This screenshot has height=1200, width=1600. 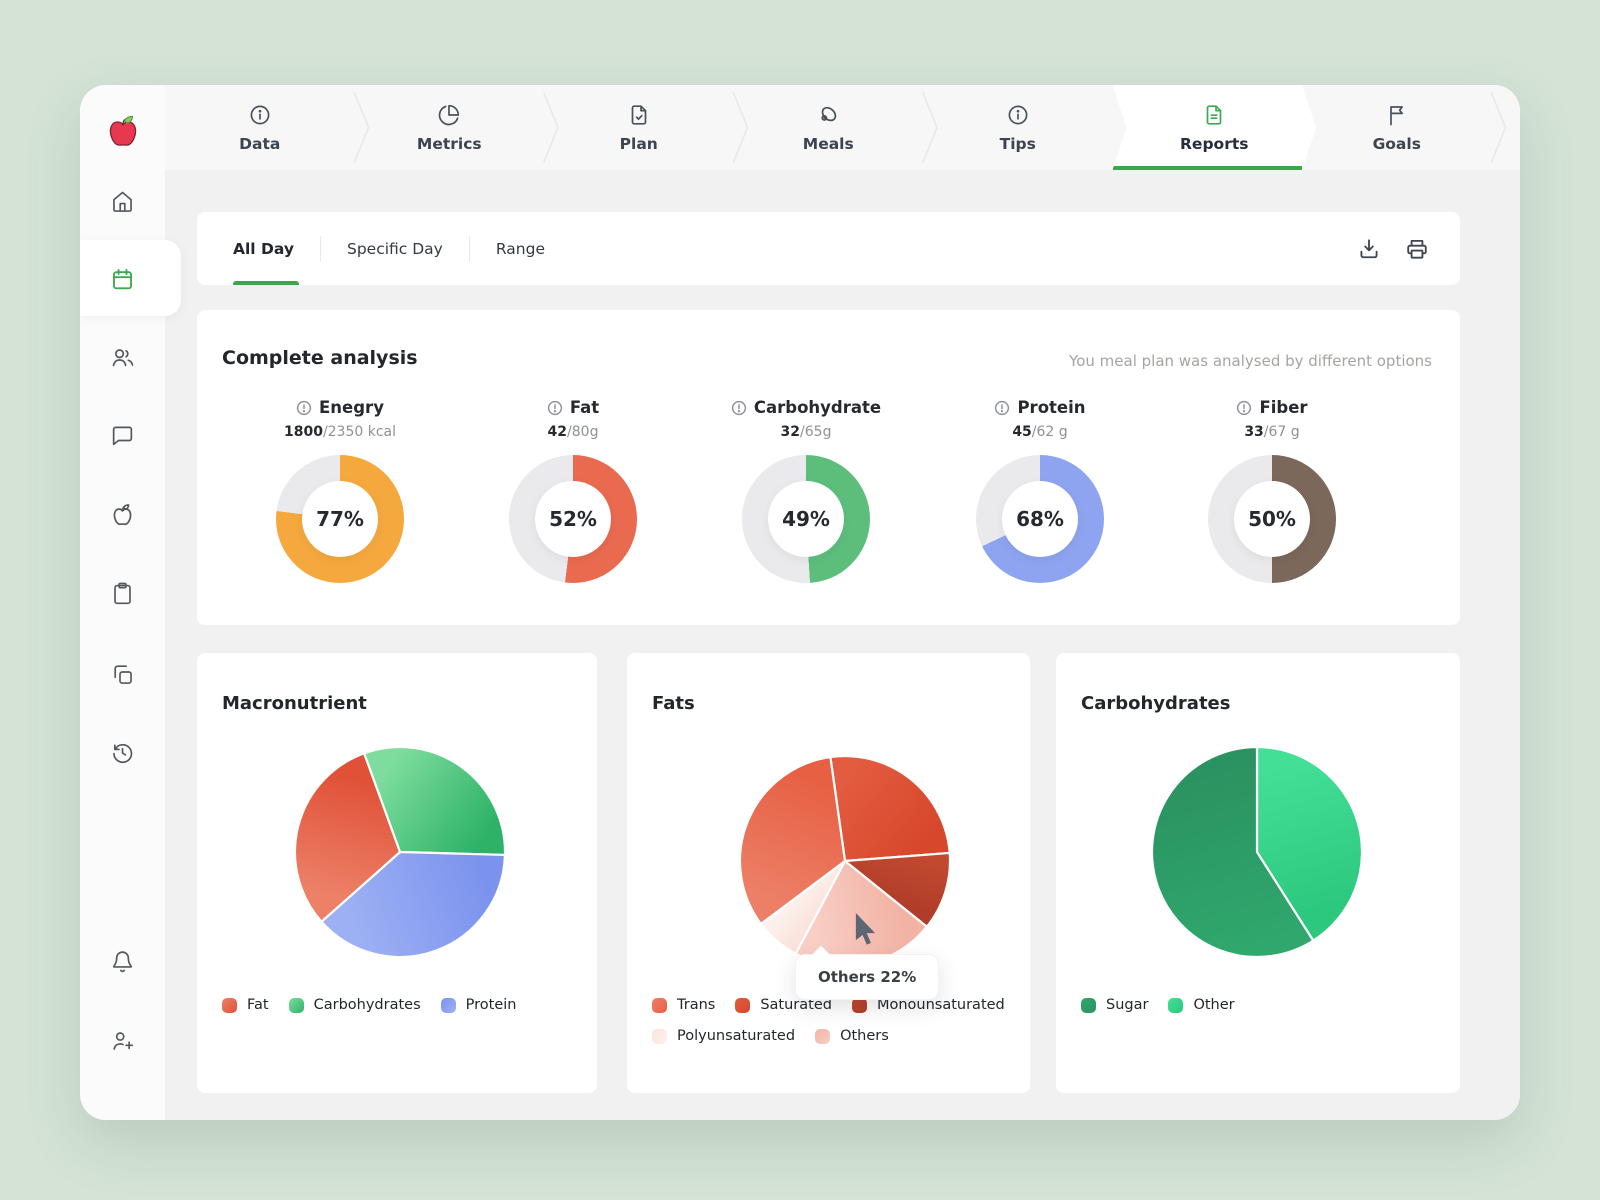 I want to click on stat-value: 1800/2350 kcal, so click(x=340, y=432).